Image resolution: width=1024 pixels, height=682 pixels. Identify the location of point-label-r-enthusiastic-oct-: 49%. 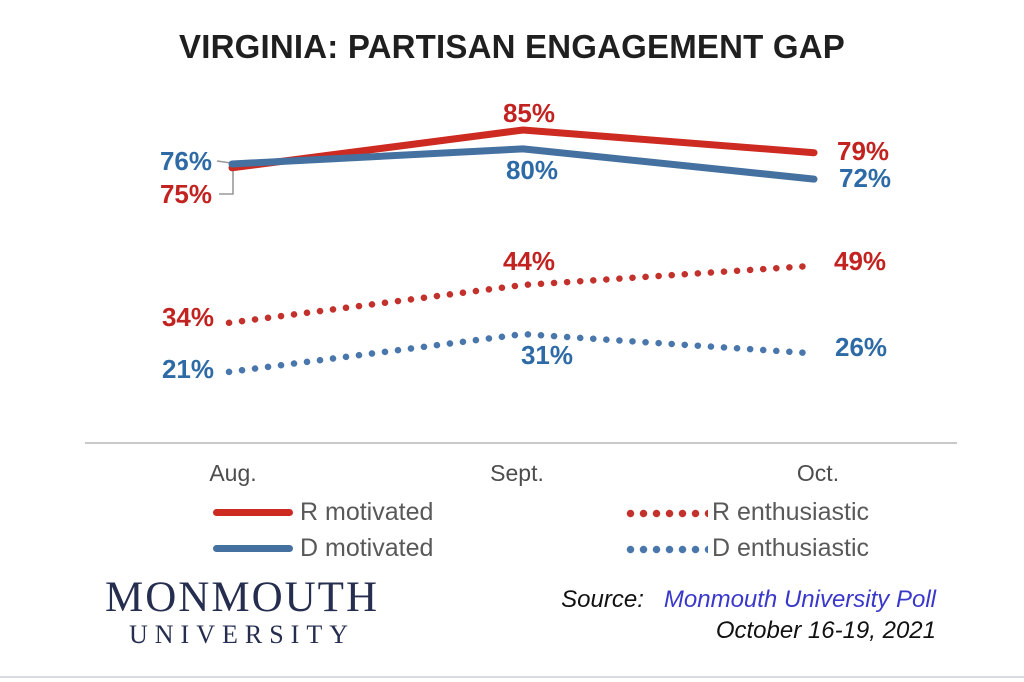
(860, 261).